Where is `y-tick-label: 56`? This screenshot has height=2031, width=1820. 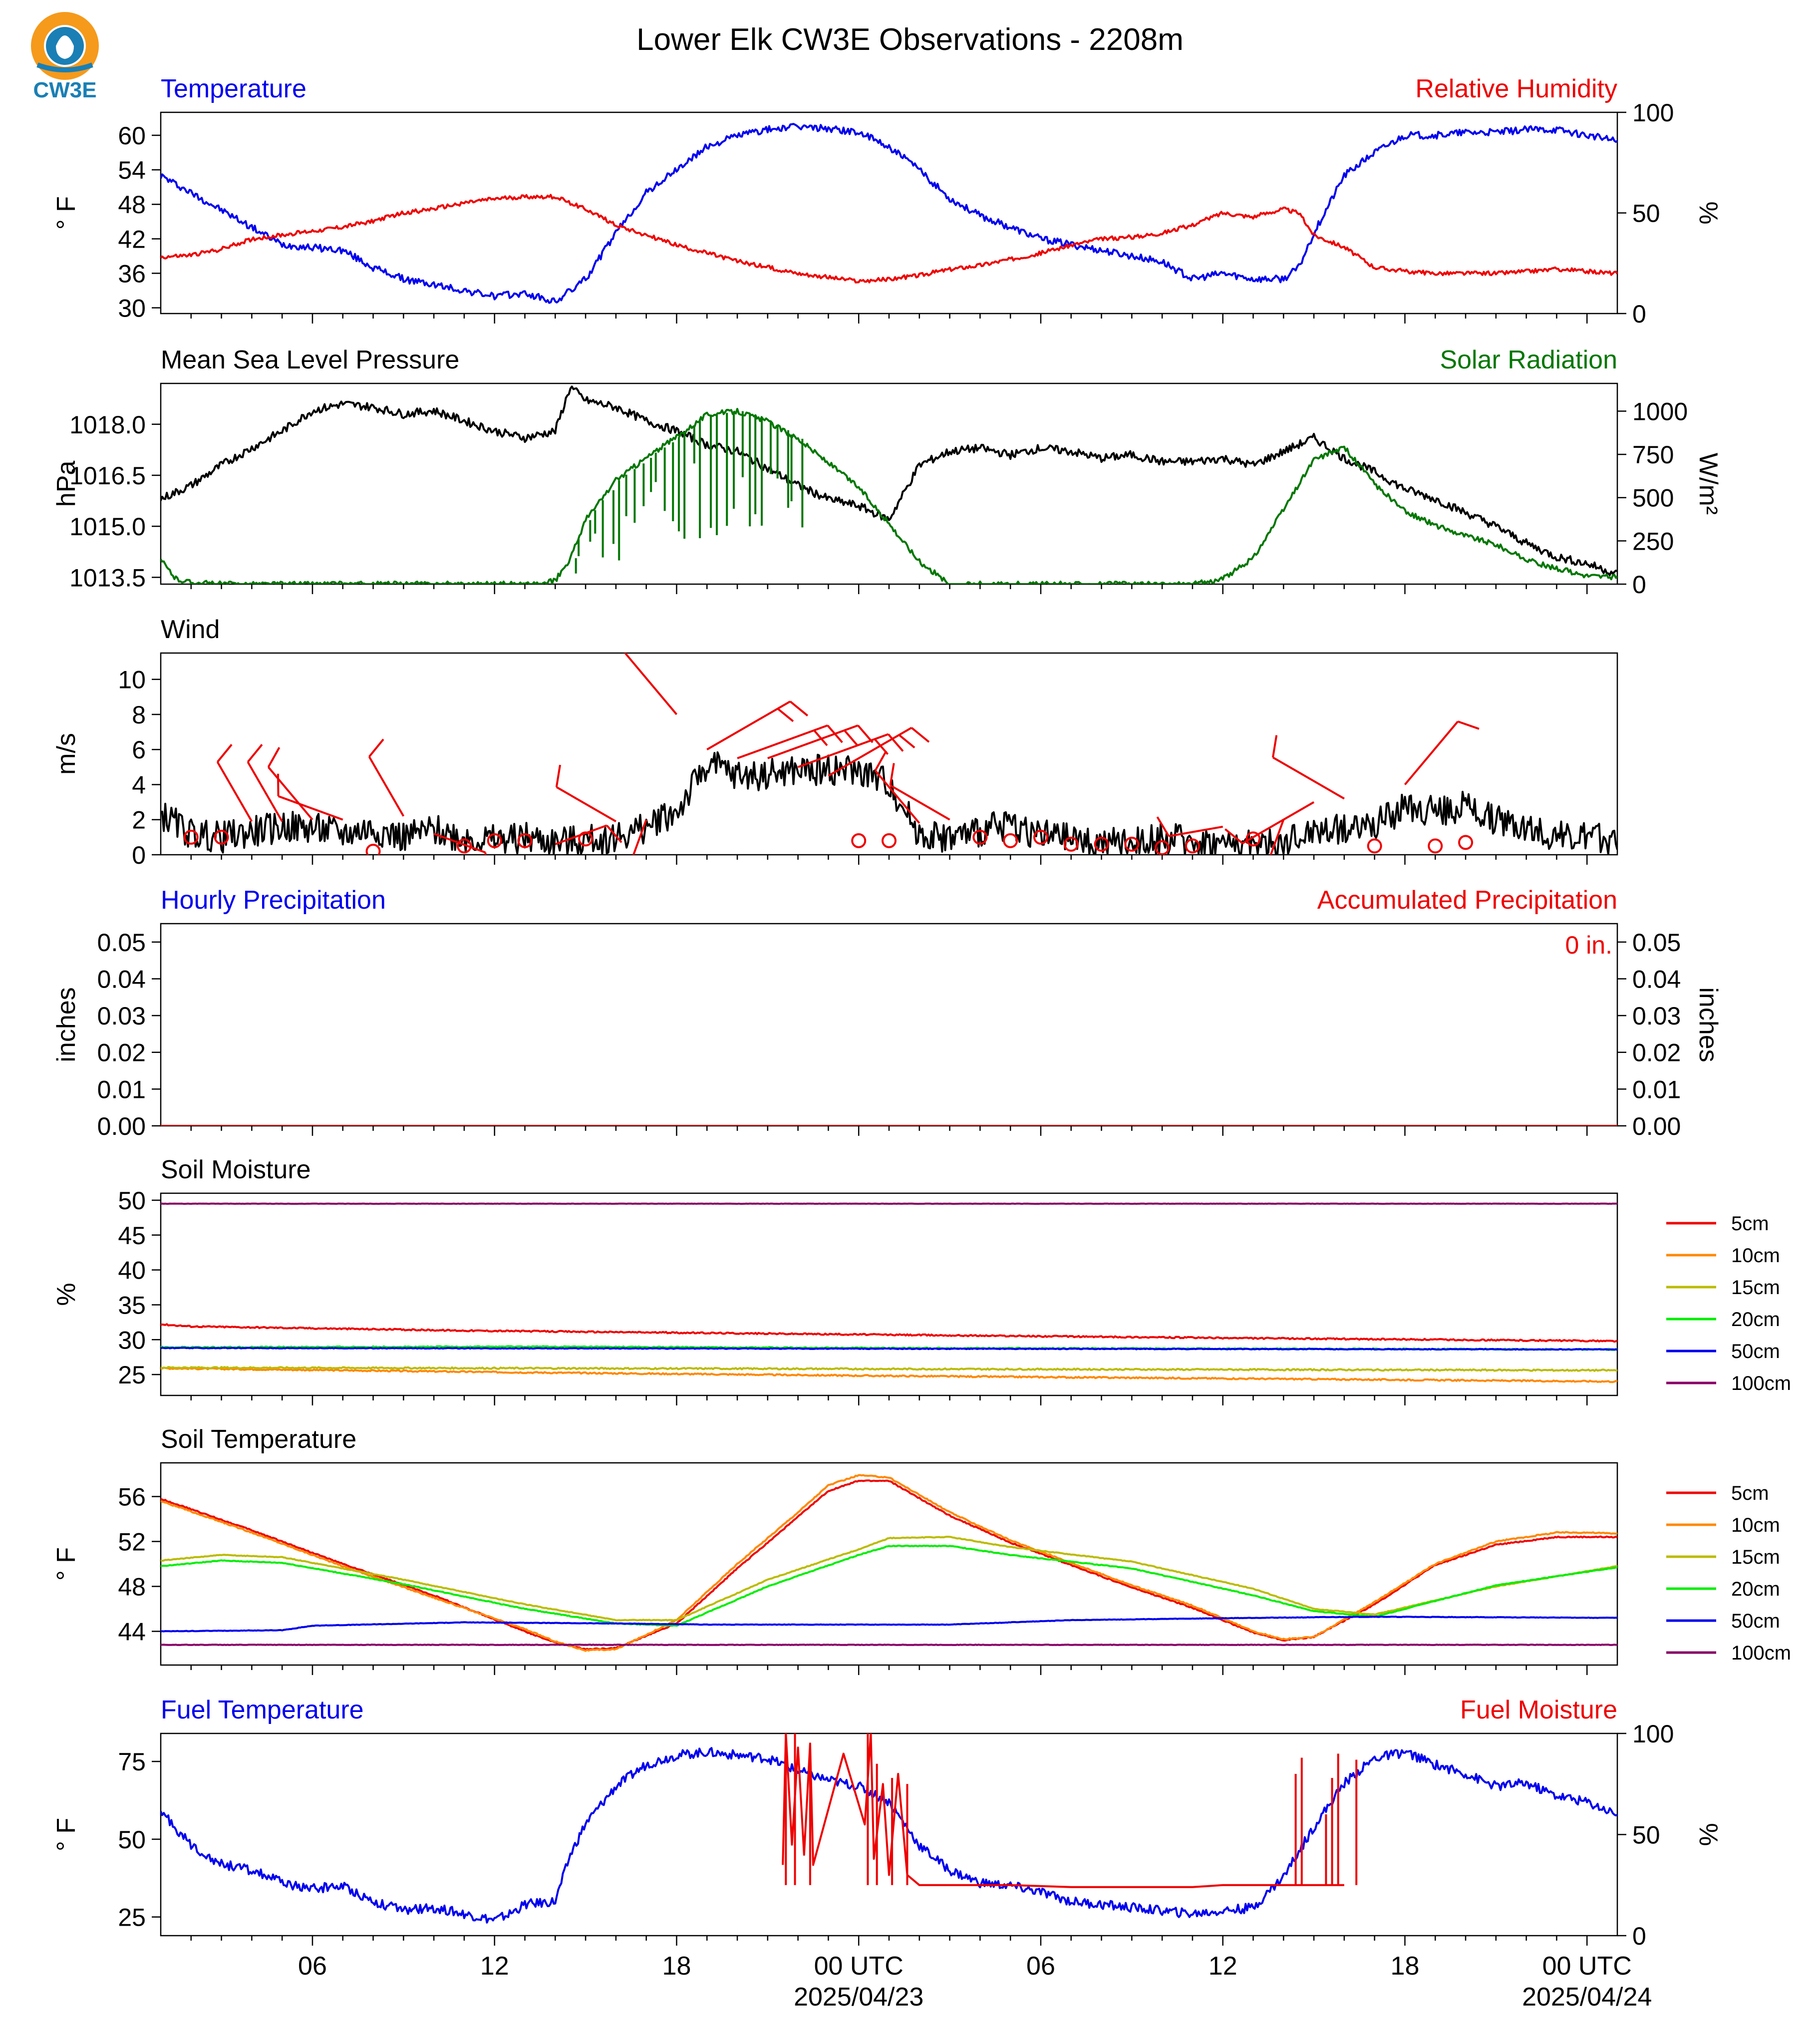 y-tick-label: 56 is located at coordinates (132, 1497).